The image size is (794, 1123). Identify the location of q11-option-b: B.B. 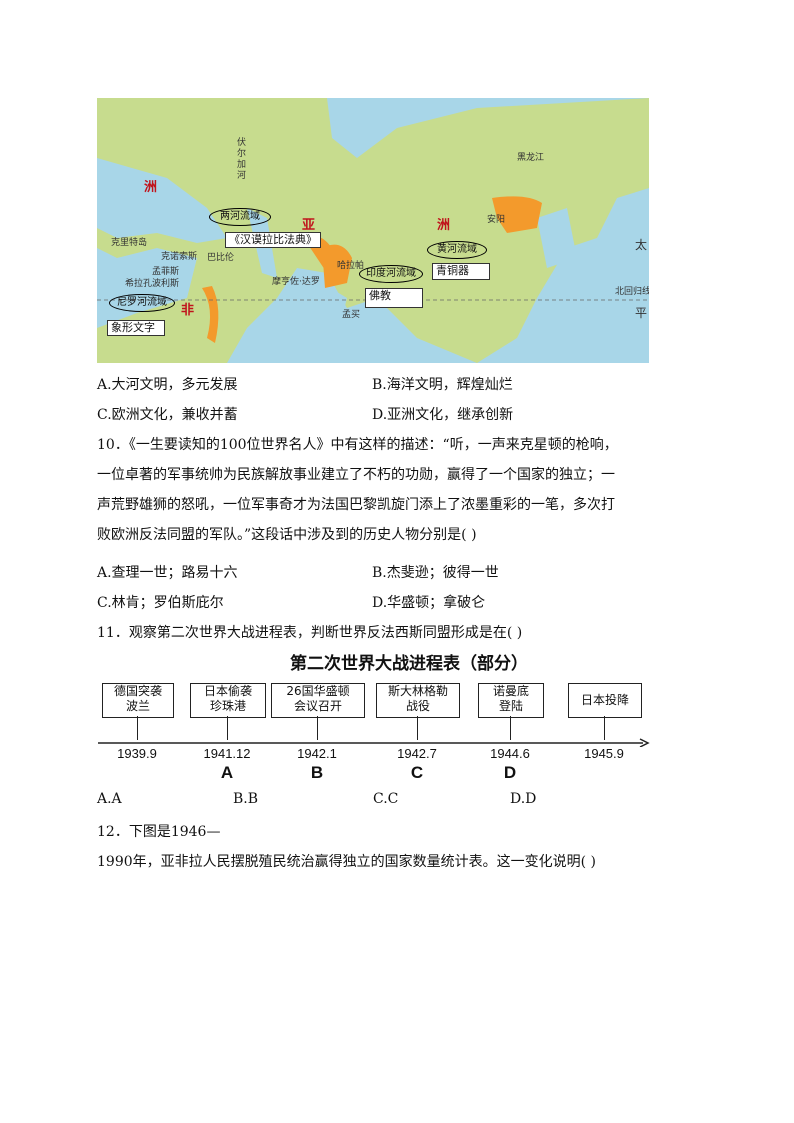
(246, 799).